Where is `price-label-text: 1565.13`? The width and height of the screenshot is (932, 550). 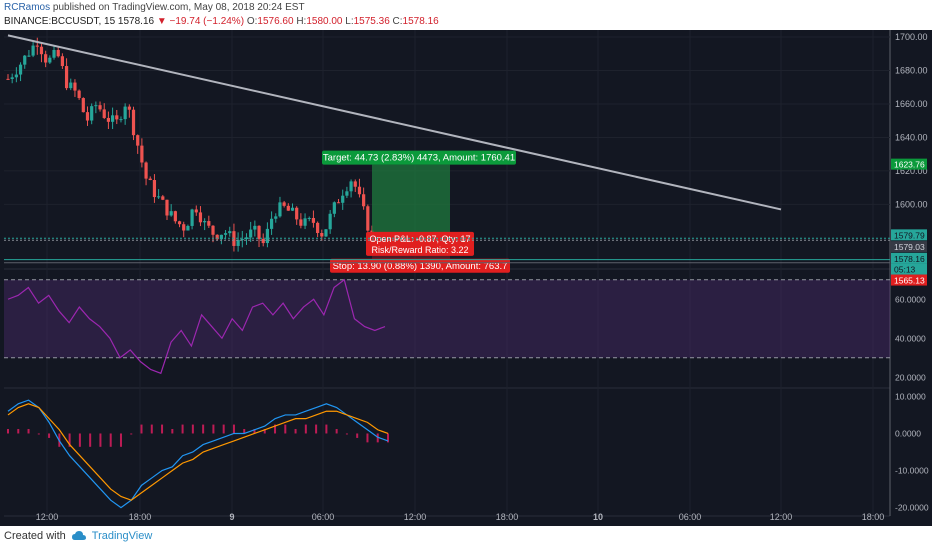
price-label-text: 1565.13 is located at coordinates (909, 281).